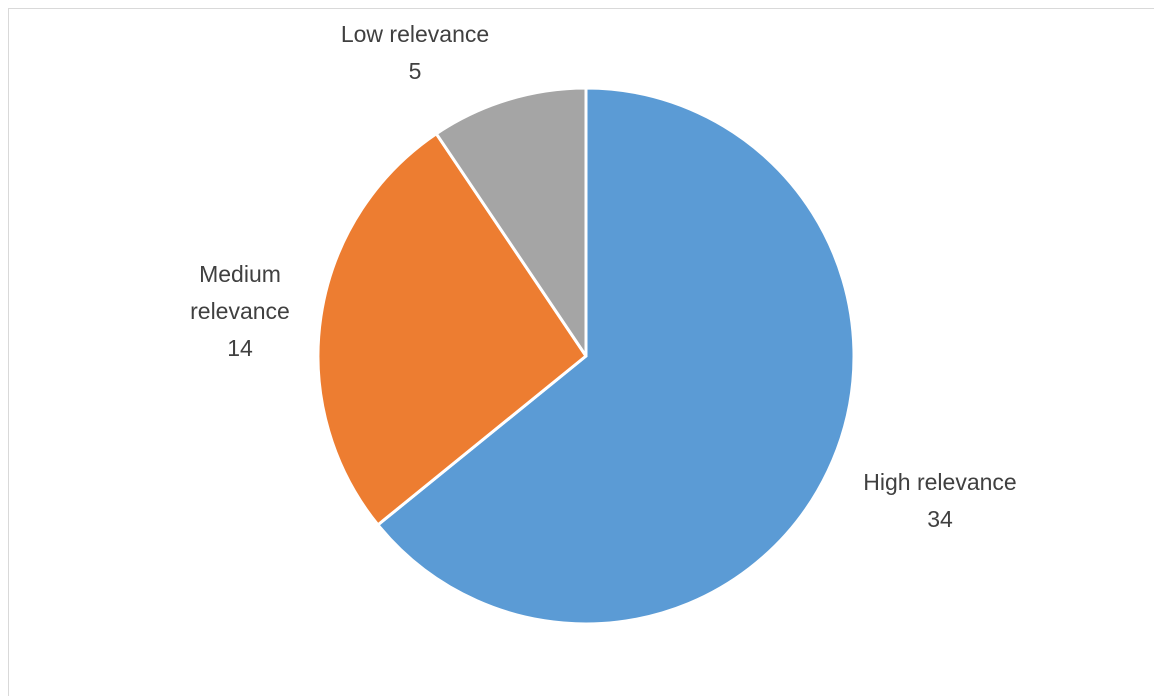 The image size is (1156, 698). I want to click on data-label-value: 14, so click(240, 348).